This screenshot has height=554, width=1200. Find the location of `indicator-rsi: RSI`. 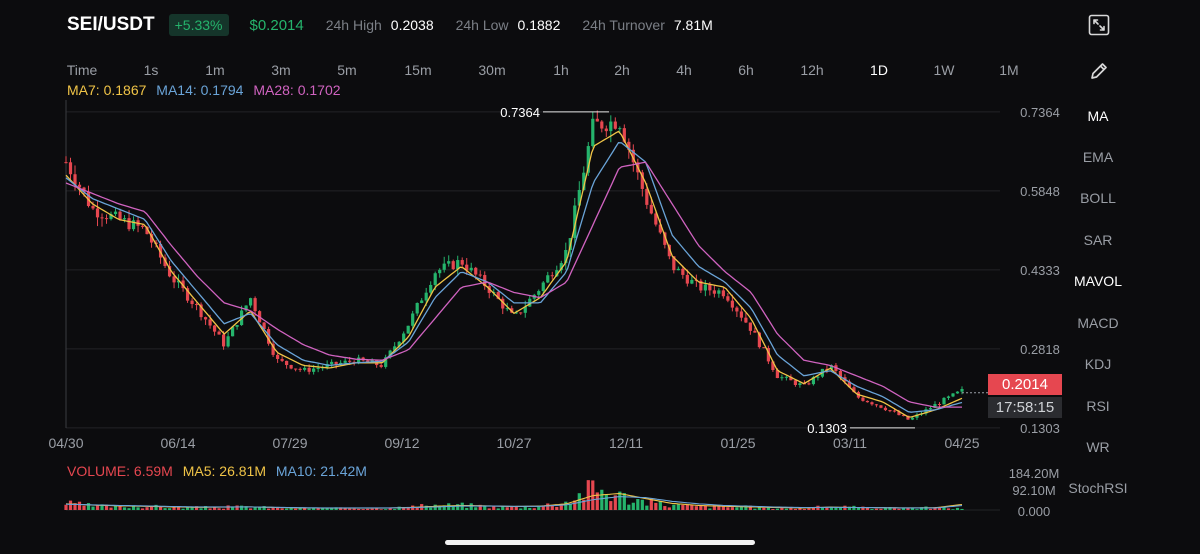

indicator-rsi: RSI is located at coordinates (1098, 406).